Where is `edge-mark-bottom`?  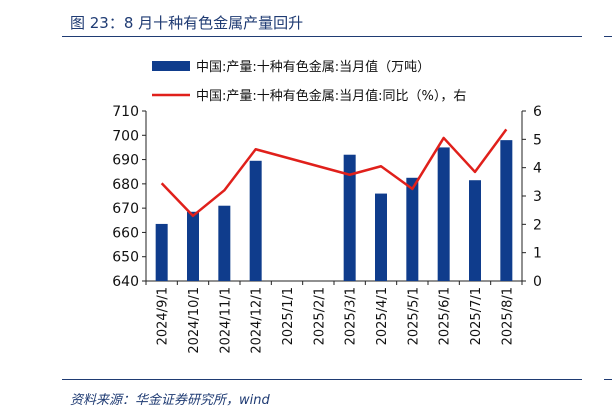
edge-mark-bottom is located at coordinates (608, 379).